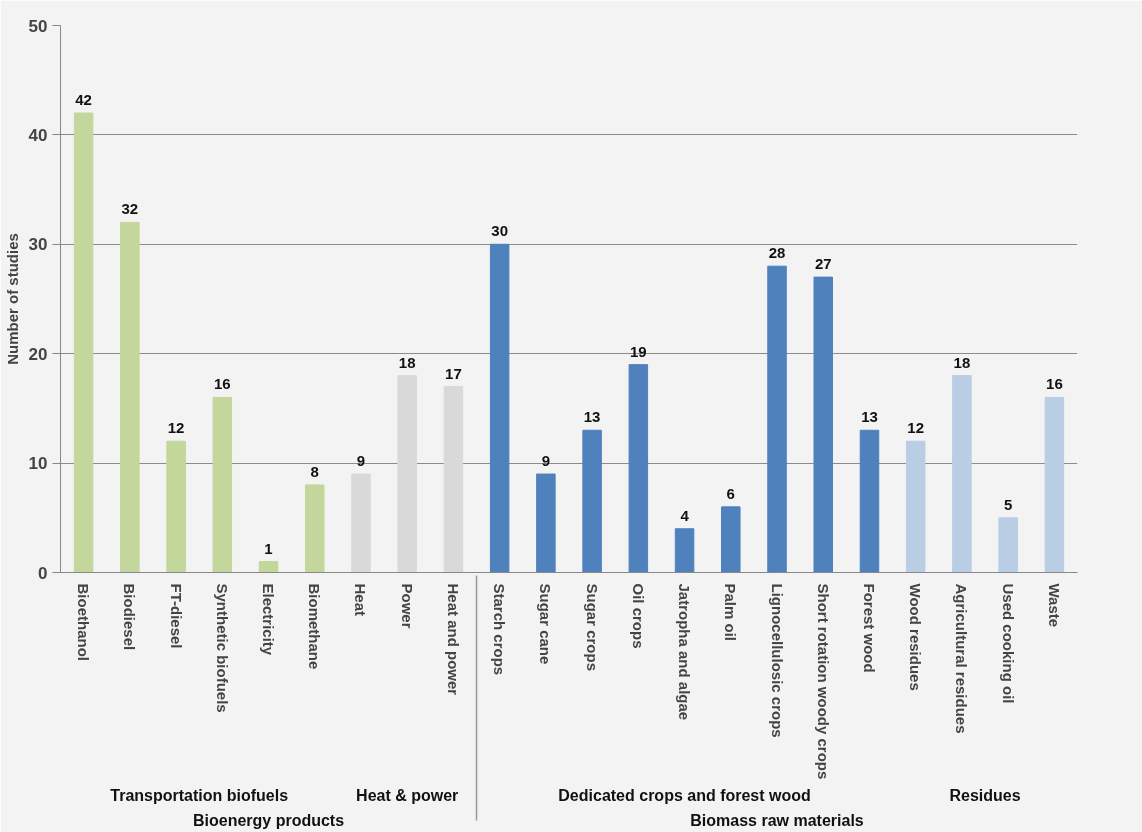 This screenshot has height=832, width=1142. I want to click on x-tick-label: Short rotation woody crops, so click(823, 681).